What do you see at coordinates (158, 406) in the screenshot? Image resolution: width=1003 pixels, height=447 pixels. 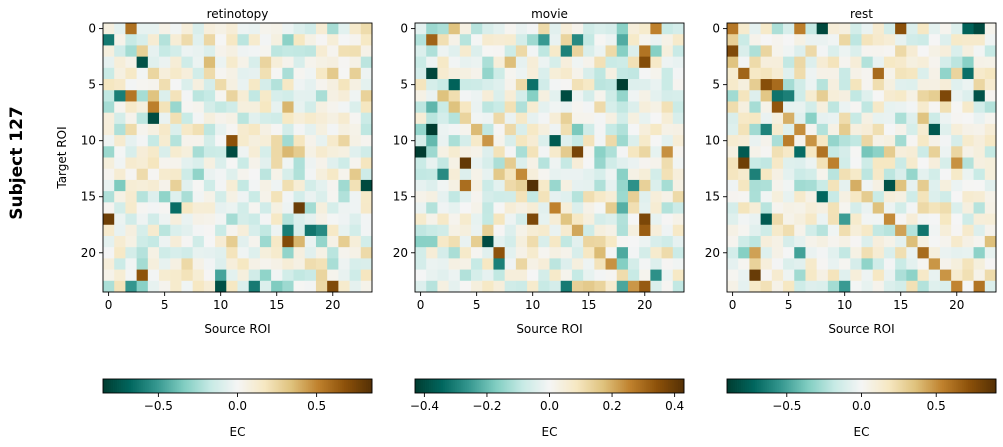 I see `colorbar-tick-label: −0.5` at bounding box center [158, 406].